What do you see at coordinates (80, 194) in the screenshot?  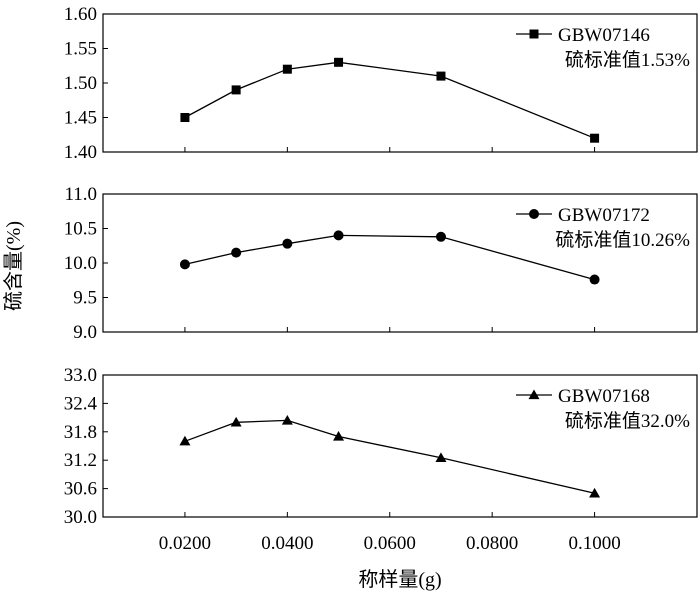 I see `y-tick-label-2: 11.0` at bounding box center [80, 194].